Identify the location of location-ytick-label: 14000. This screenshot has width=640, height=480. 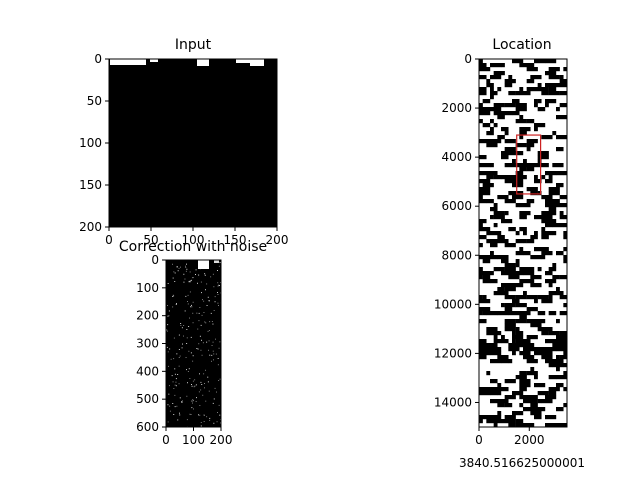
(453, 402).